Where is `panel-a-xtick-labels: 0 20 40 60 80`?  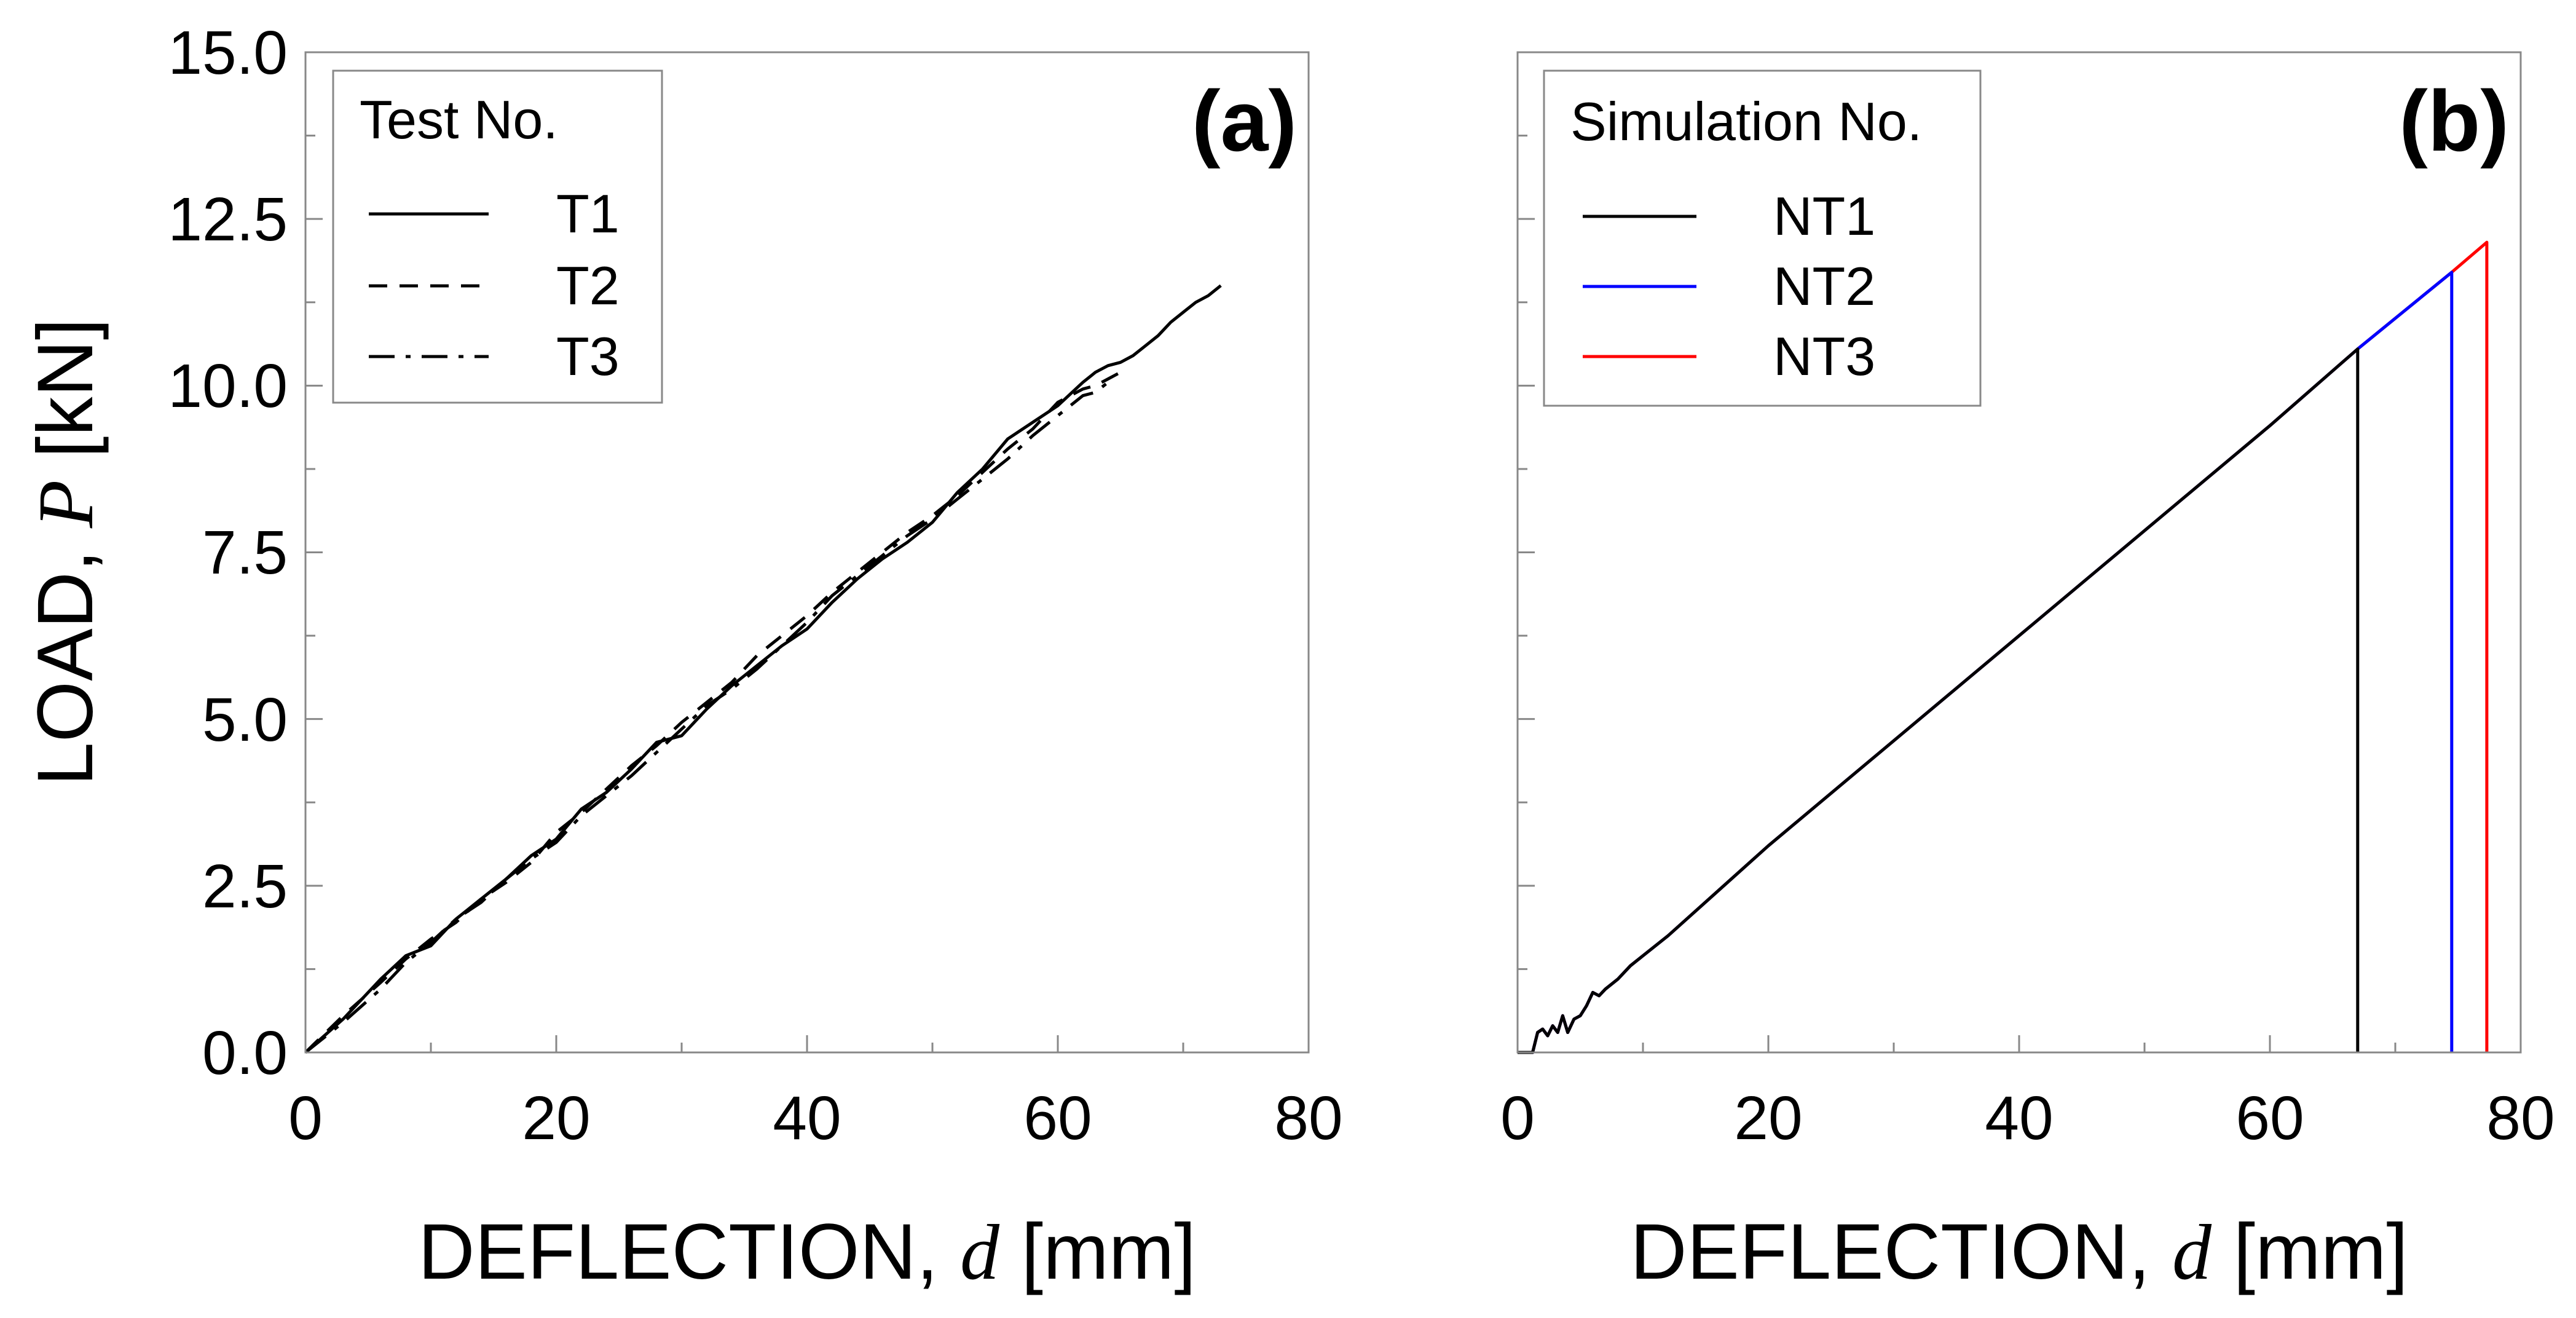
panel-a-xtick-labels: 0 20 40 60 80 is located at coordinates (815, 1118).